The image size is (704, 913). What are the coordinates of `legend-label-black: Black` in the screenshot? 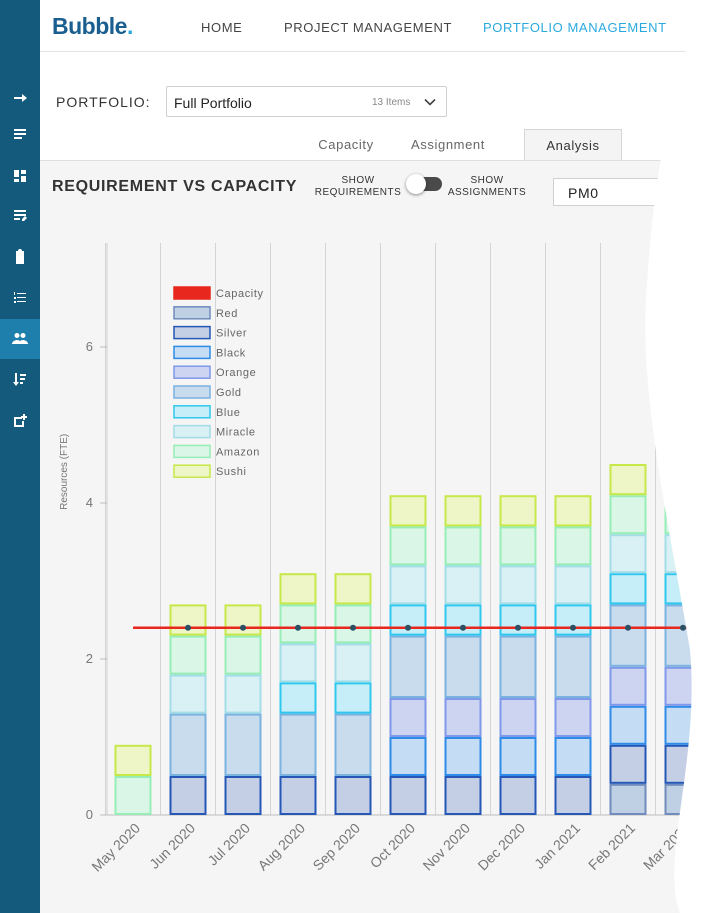 It's located at (231, 353).